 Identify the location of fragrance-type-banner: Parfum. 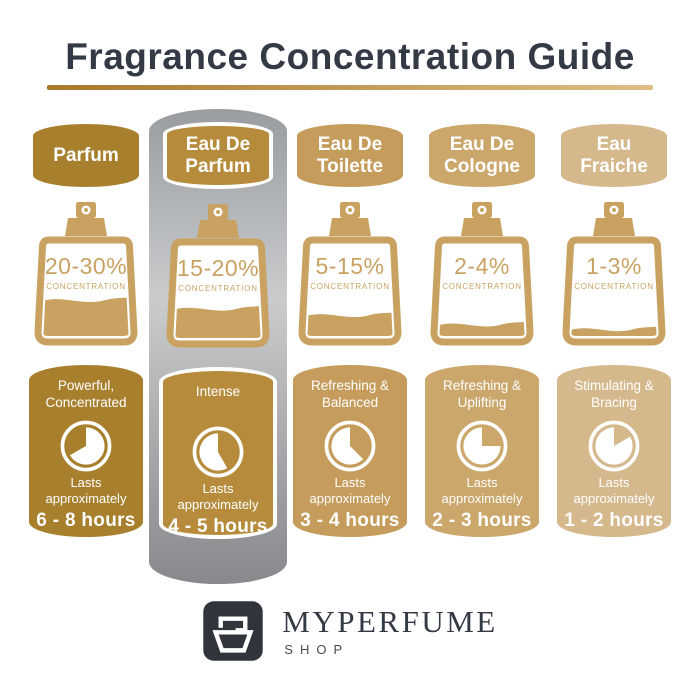
(86, 155).